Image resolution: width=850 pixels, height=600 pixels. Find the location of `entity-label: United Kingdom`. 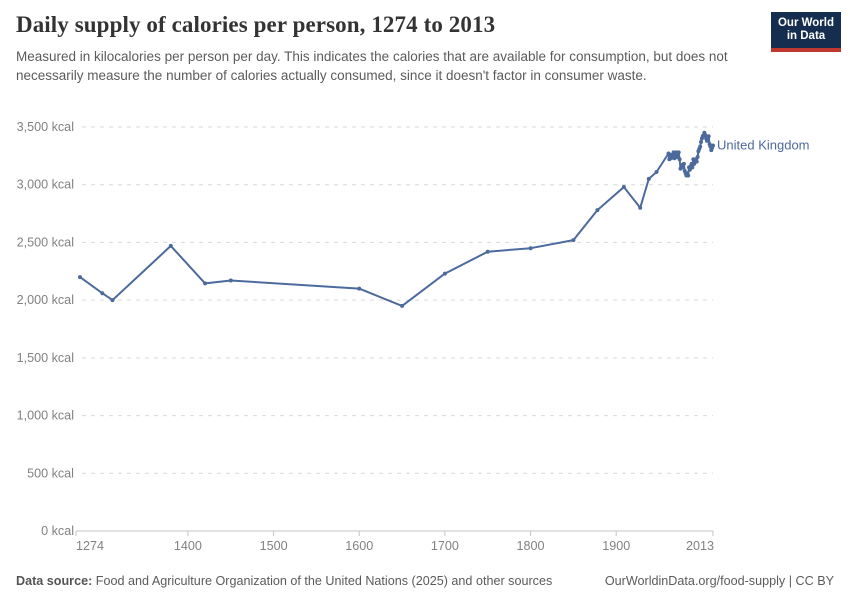

entity-label: United Kingdom is located at coordinates (763, 144).